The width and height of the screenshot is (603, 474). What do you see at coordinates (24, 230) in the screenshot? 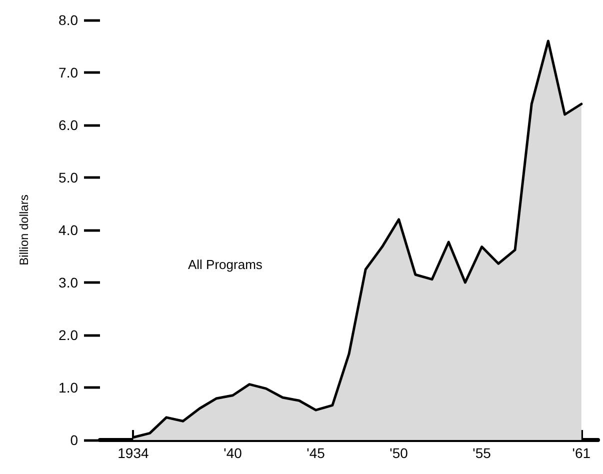
I see `y-axis-title: Billion dollars` at bounding box center [24, 230].